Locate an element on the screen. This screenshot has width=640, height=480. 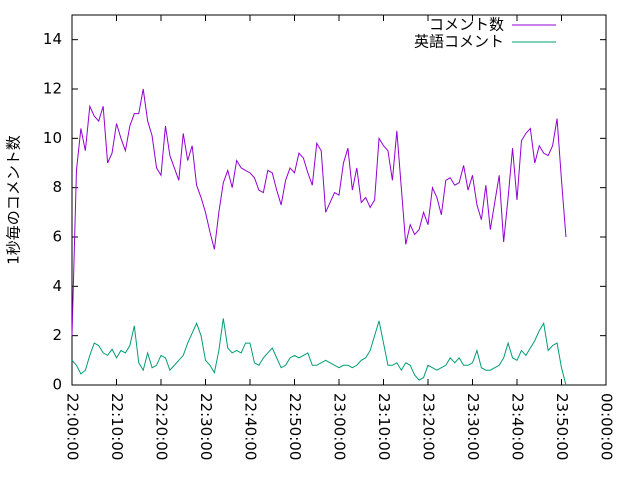
y-tick-label: 8 is located at coordinates (57, 187).